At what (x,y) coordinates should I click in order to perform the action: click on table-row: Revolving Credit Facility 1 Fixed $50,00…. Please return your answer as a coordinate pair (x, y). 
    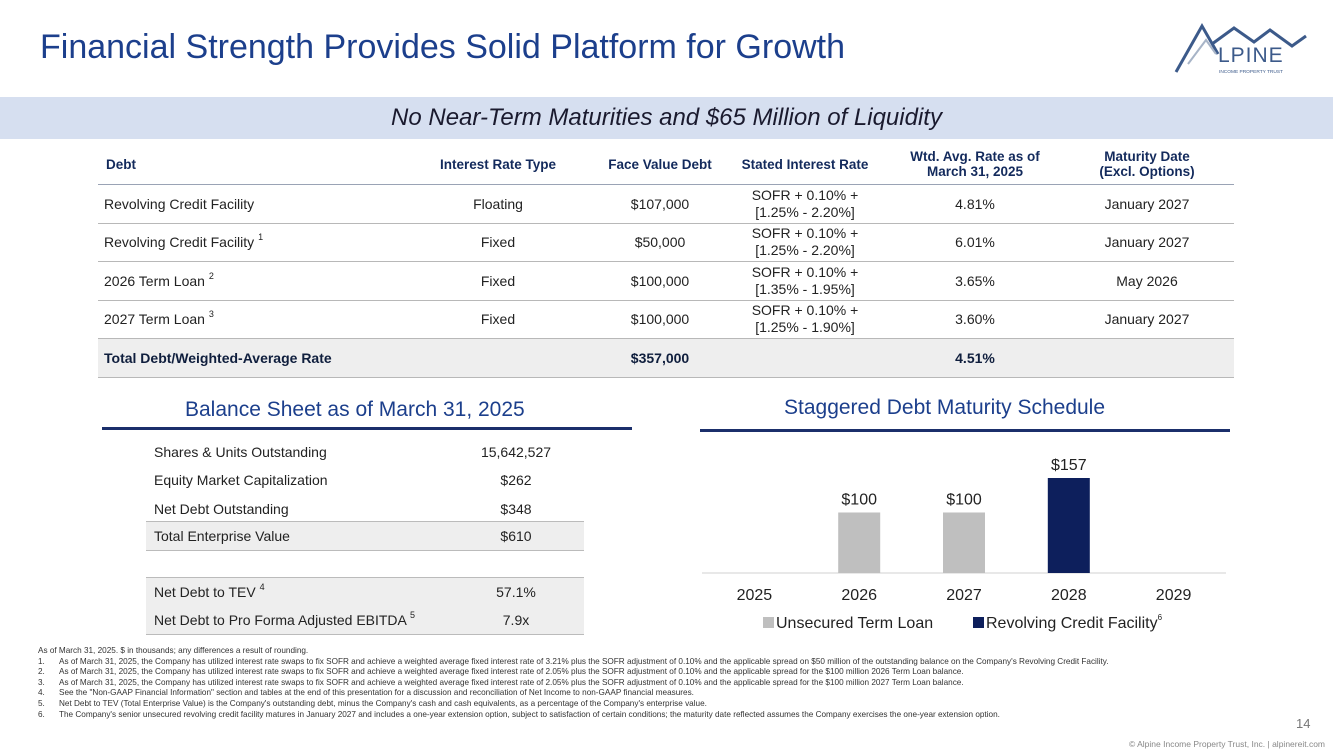
    Looking at the image, I should click on (666, 242).